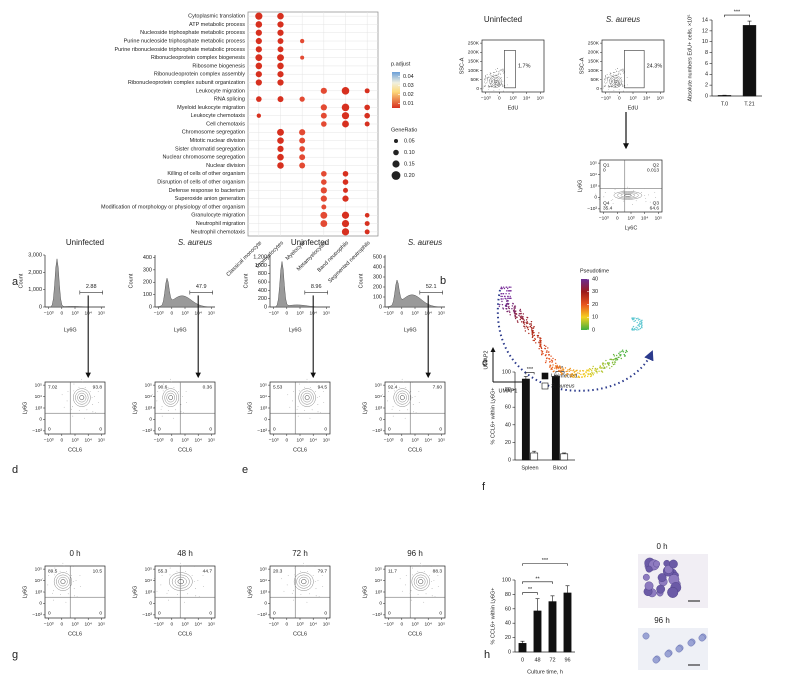 The width and height of the screenshot is (788, 686). Describe the element at coordinates (662, 620) in the screenshot. I see `image-label: 96 h` at that location.